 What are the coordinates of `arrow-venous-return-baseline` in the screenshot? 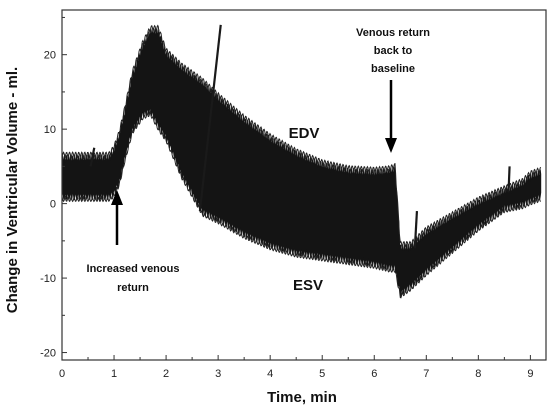 It's located at (391, 116).